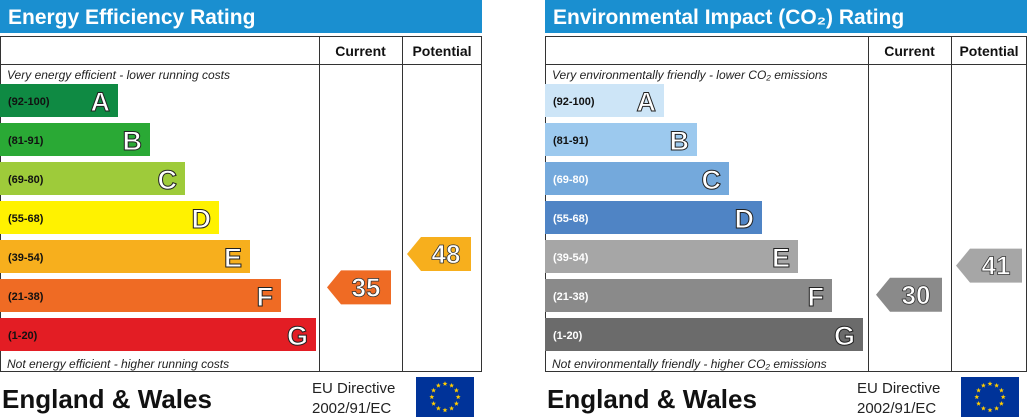 The height and width of the screenshot is (417, 1027). I want to click on potential-rating-marker: 41, so click(989, 265).